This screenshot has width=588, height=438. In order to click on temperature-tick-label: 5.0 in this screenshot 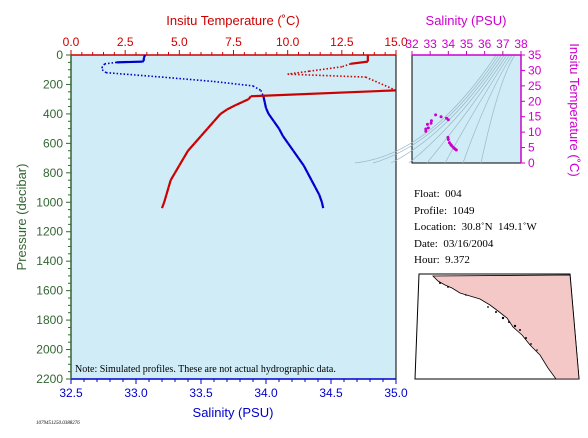, I will do `click(179, 42)`.